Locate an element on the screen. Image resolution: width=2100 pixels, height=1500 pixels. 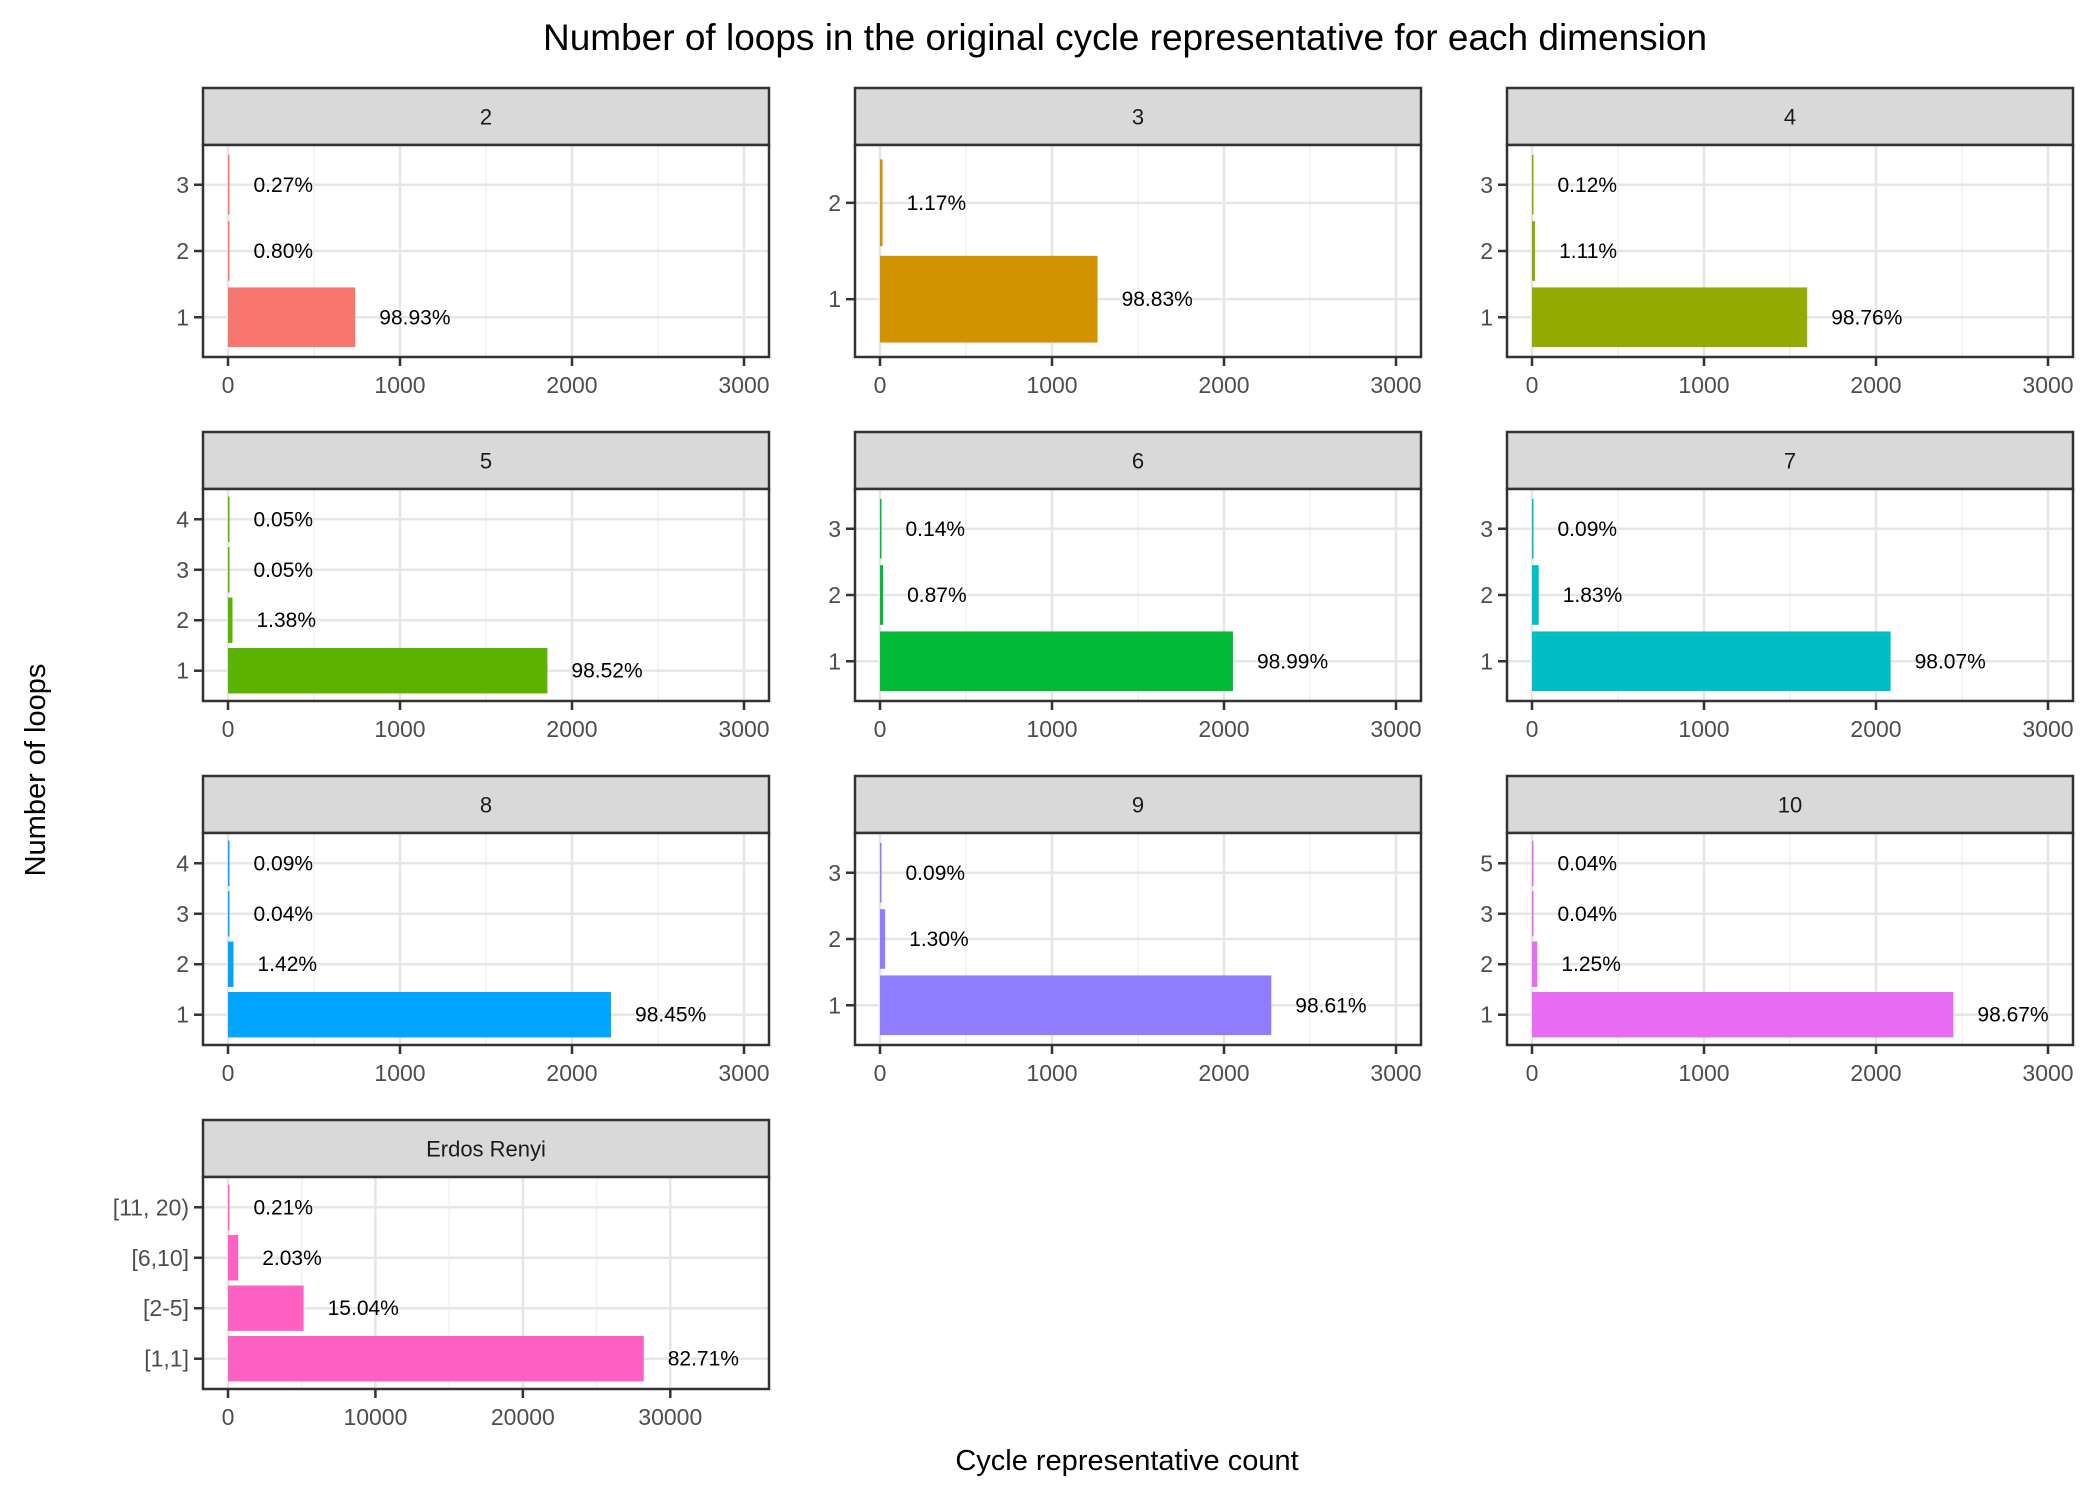
facet-panel-7: 7 98.07% 1 1.83% 2 0.09% 3 0 1000 2000 3000 is located at coordinates (1777, 586).